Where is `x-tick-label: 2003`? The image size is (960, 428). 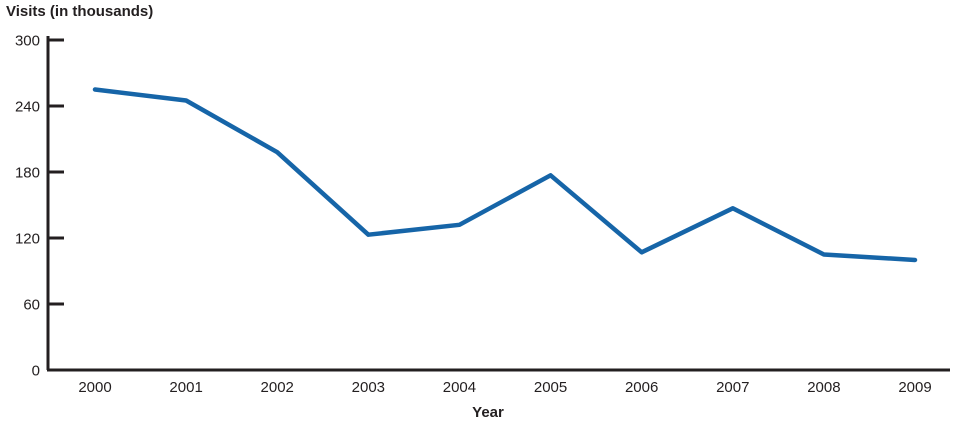 x-tick-label: 2003 is located at coordinates (368, 387).